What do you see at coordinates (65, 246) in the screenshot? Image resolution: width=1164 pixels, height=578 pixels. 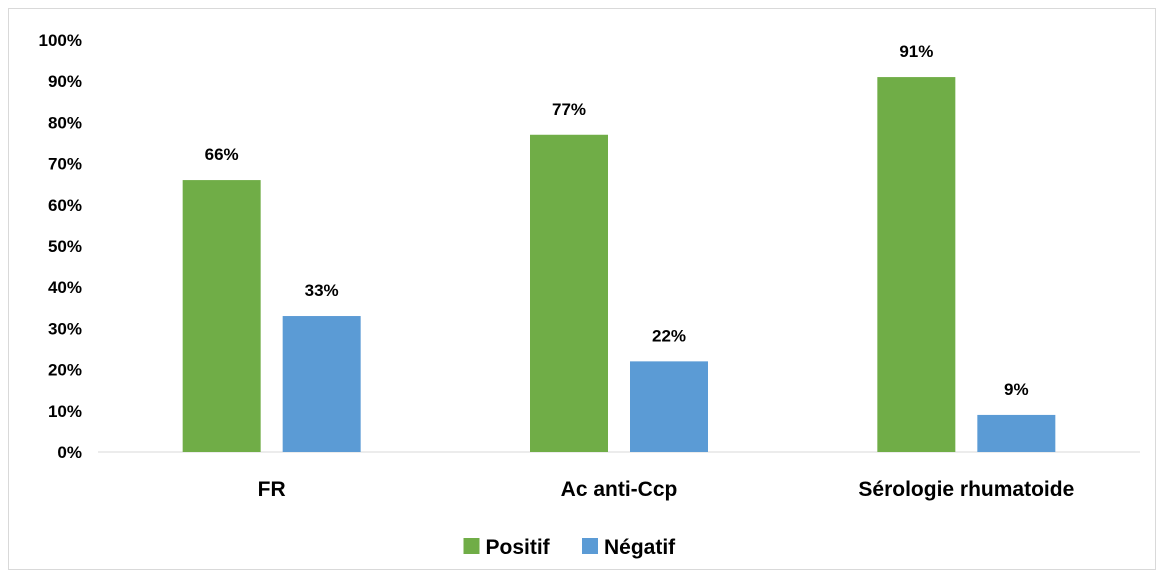 I see `y-tick-label: 50%` at bounding box center [65, 246].